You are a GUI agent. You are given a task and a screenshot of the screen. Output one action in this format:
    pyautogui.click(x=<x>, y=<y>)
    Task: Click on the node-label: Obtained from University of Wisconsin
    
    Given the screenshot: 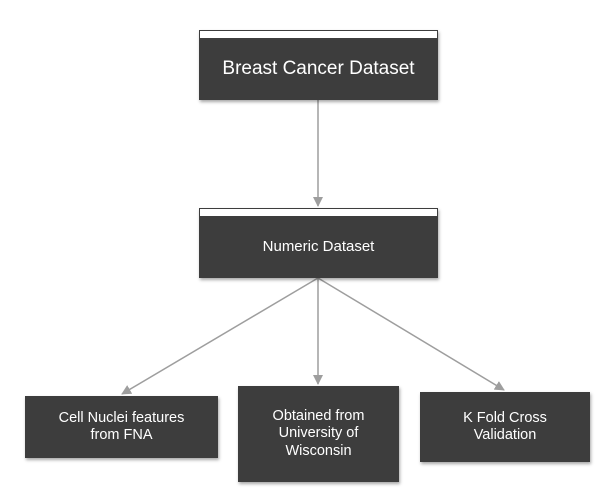 What is the action you would take?
    pyautogui.click(x=318, y=433)
    